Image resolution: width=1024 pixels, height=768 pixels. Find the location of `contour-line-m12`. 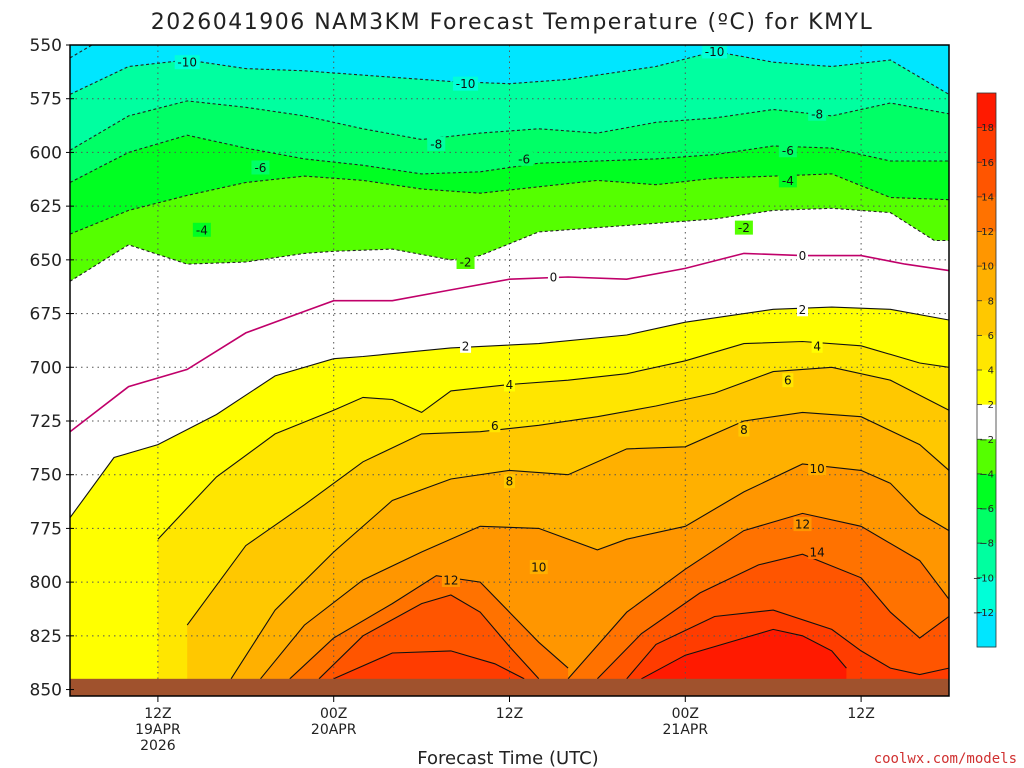

contour-line-m12 is located at coordinates (82, 52).